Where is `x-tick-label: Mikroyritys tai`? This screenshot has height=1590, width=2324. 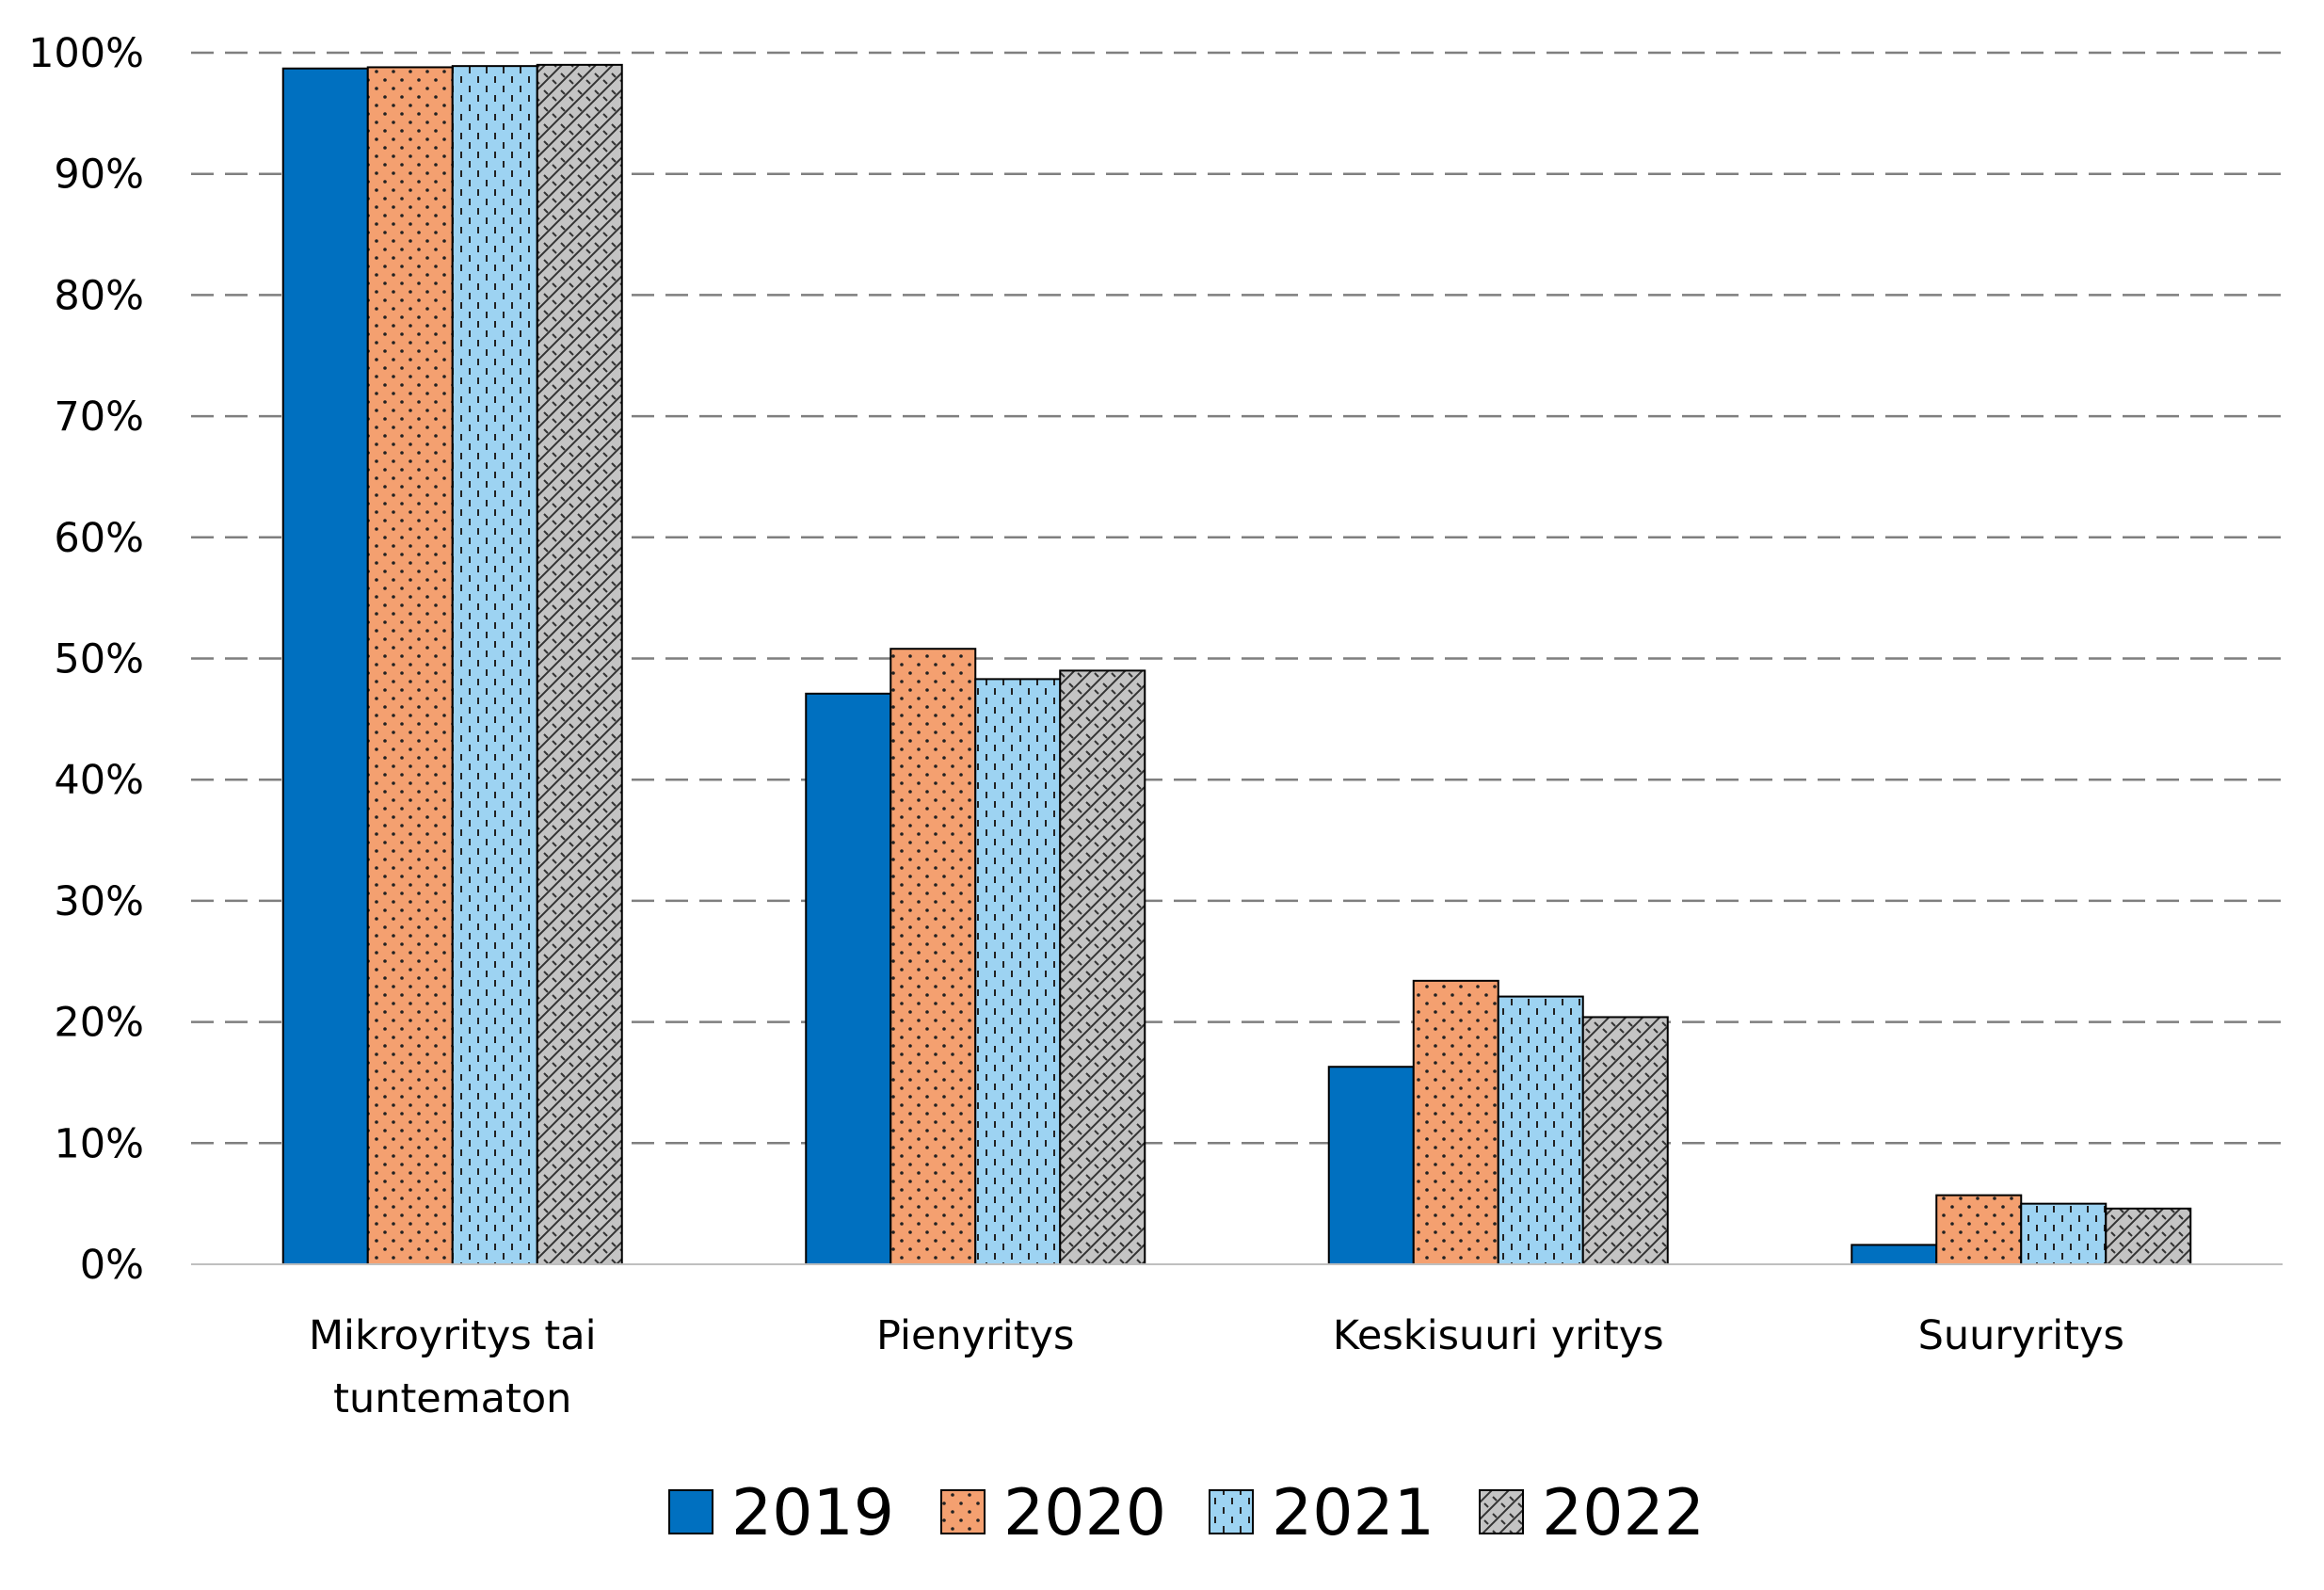
x-tick-label: Mikroyritys tai is located at coordinates (453, 1335).